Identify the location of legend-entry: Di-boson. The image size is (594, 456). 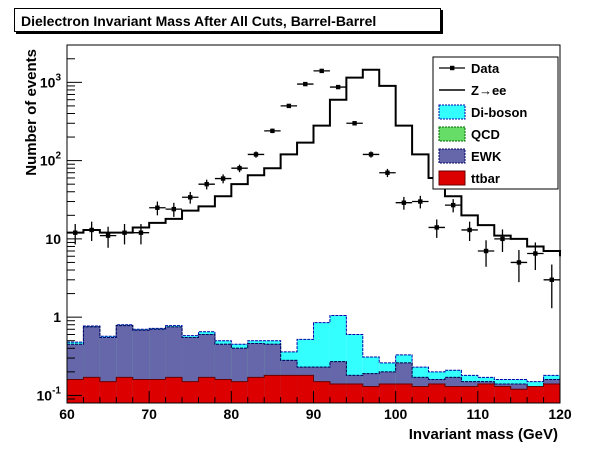
(482, 112).